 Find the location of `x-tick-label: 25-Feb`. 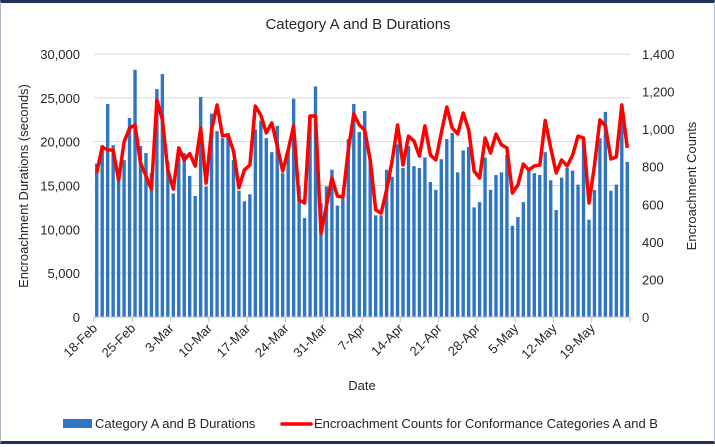

x-tick-label: 25-Feb is located at coordinates (119, 341).